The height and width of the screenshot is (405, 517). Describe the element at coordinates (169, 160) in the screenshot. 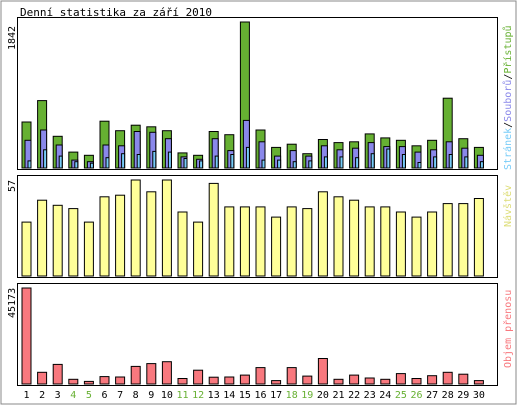

I see `bar-stránek-day-10` at that location.